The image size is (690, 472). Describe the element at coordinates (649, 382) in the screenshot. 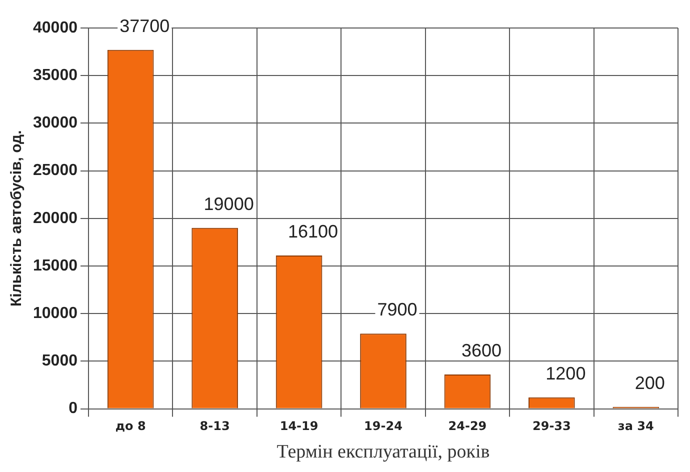

I see `data-label: 200` at that location.